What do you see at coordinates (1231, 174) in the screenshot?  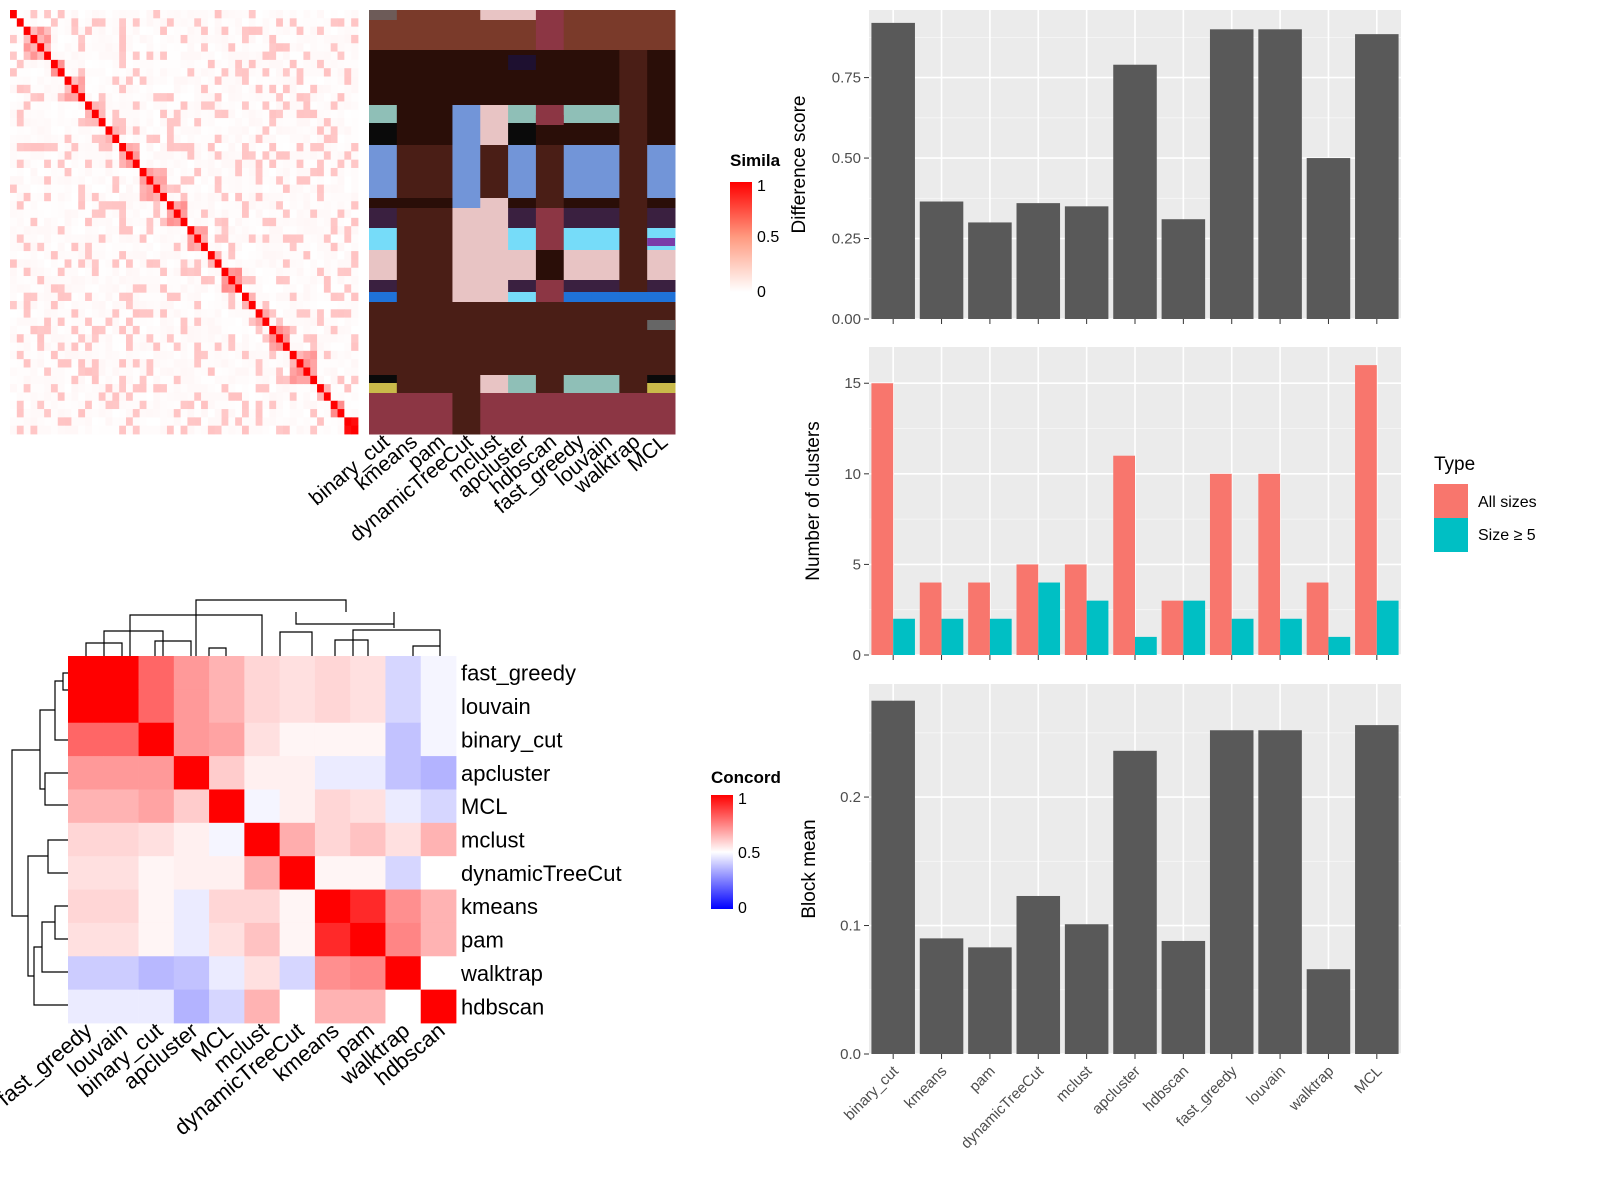 I see `bar` at bounding box center [1231, 174].